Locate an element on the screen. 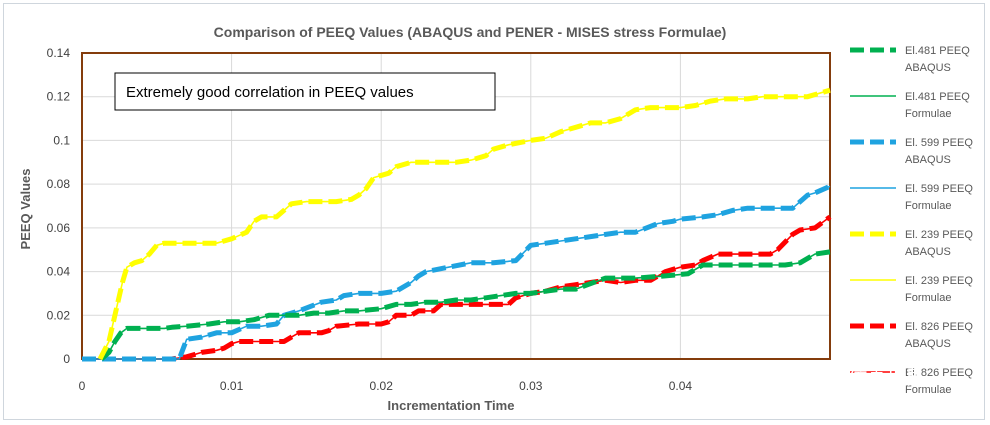 The width and height of the screenshot is (990, 425). y-tick-label: 0.04 is located at coordinates (59, 272).